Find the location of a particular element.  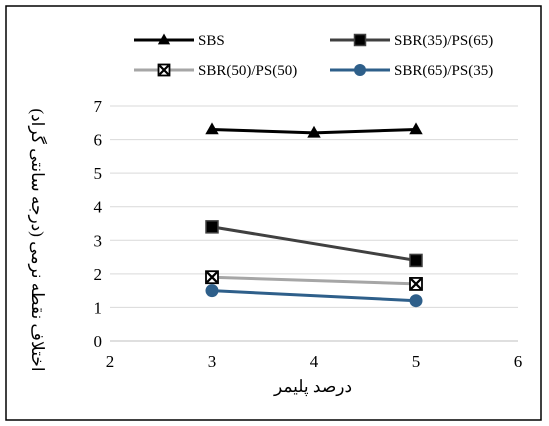

x-tick-label: 5 is located at coordinates (416, 361).